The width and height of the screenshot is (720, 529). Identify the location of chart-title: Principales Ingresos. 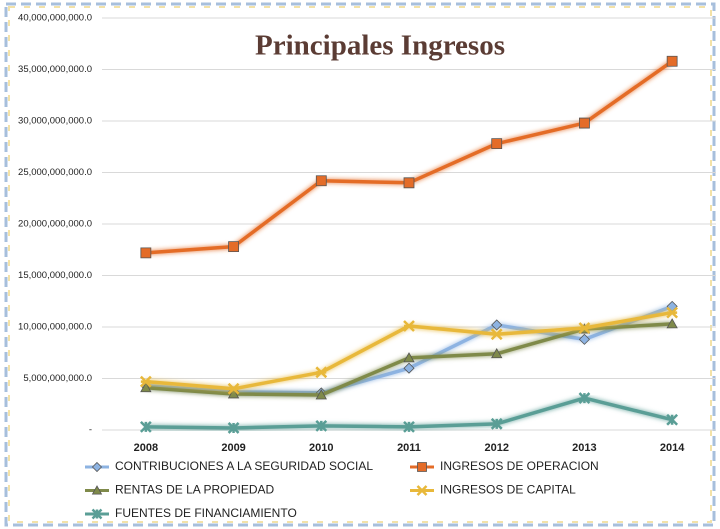
(380, 46).